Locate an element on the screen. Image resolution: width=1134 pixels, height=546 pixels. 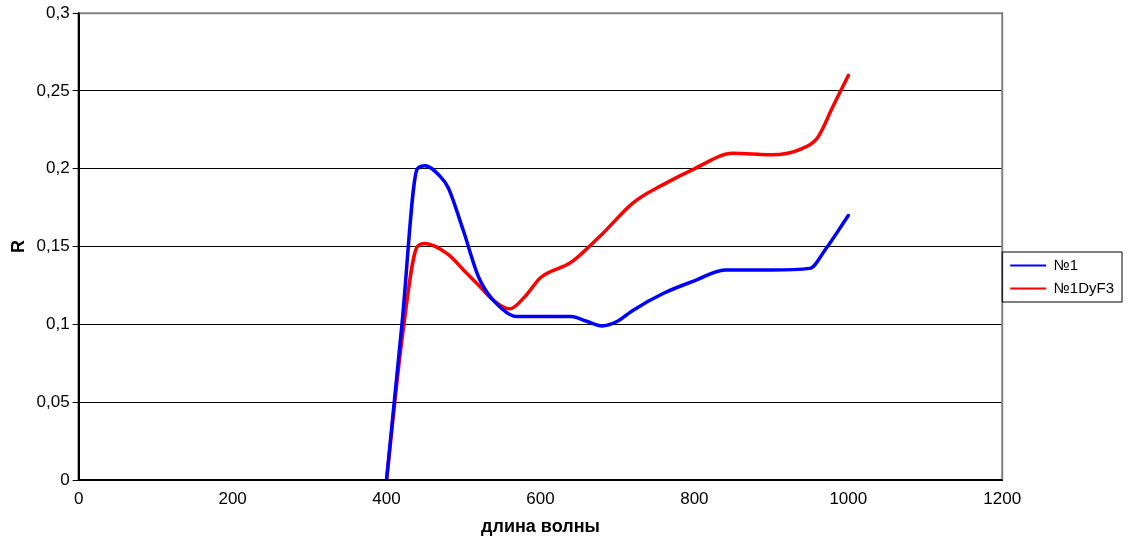
x-tick-label: 200 is located at coordinates (232, 498).